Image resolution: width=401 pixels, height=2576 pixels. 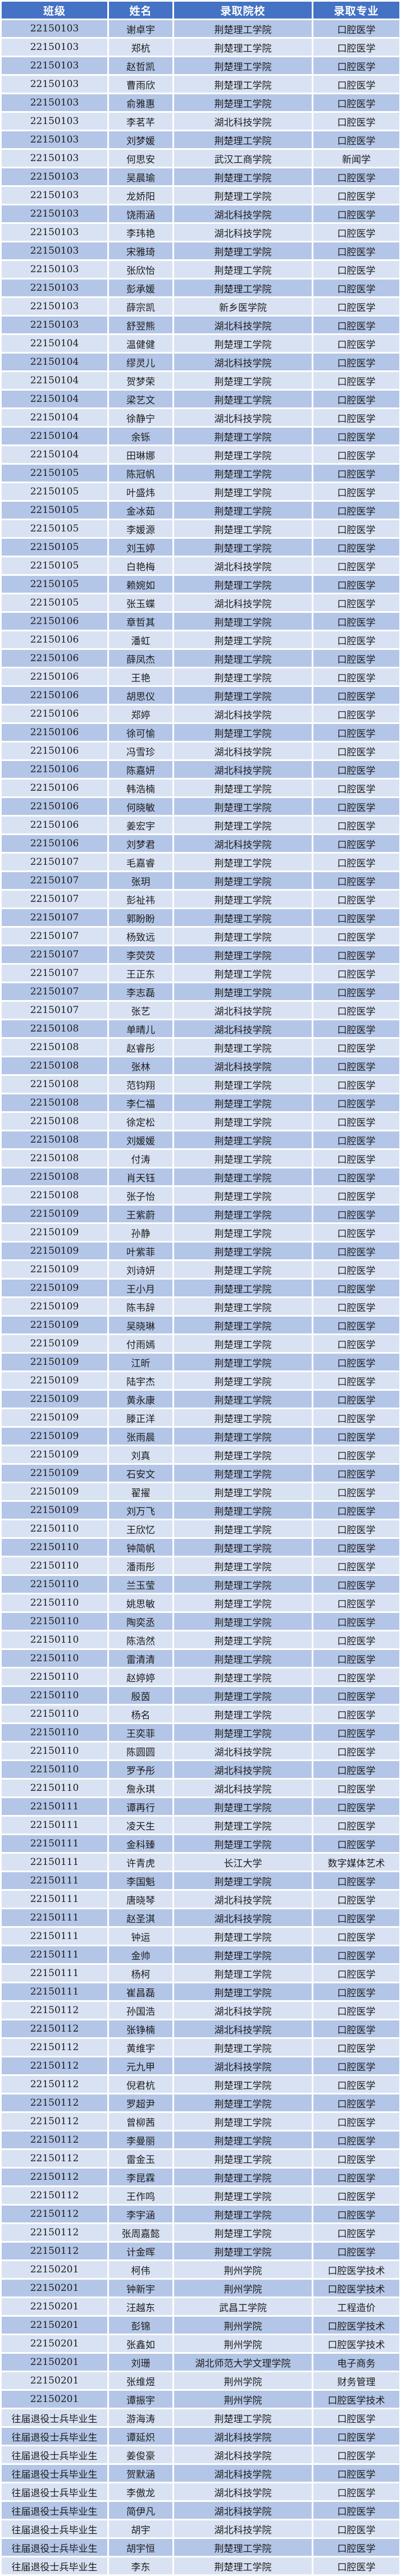 I want to click on cell-name: 叶盛炜, so click(x=140, y=491).